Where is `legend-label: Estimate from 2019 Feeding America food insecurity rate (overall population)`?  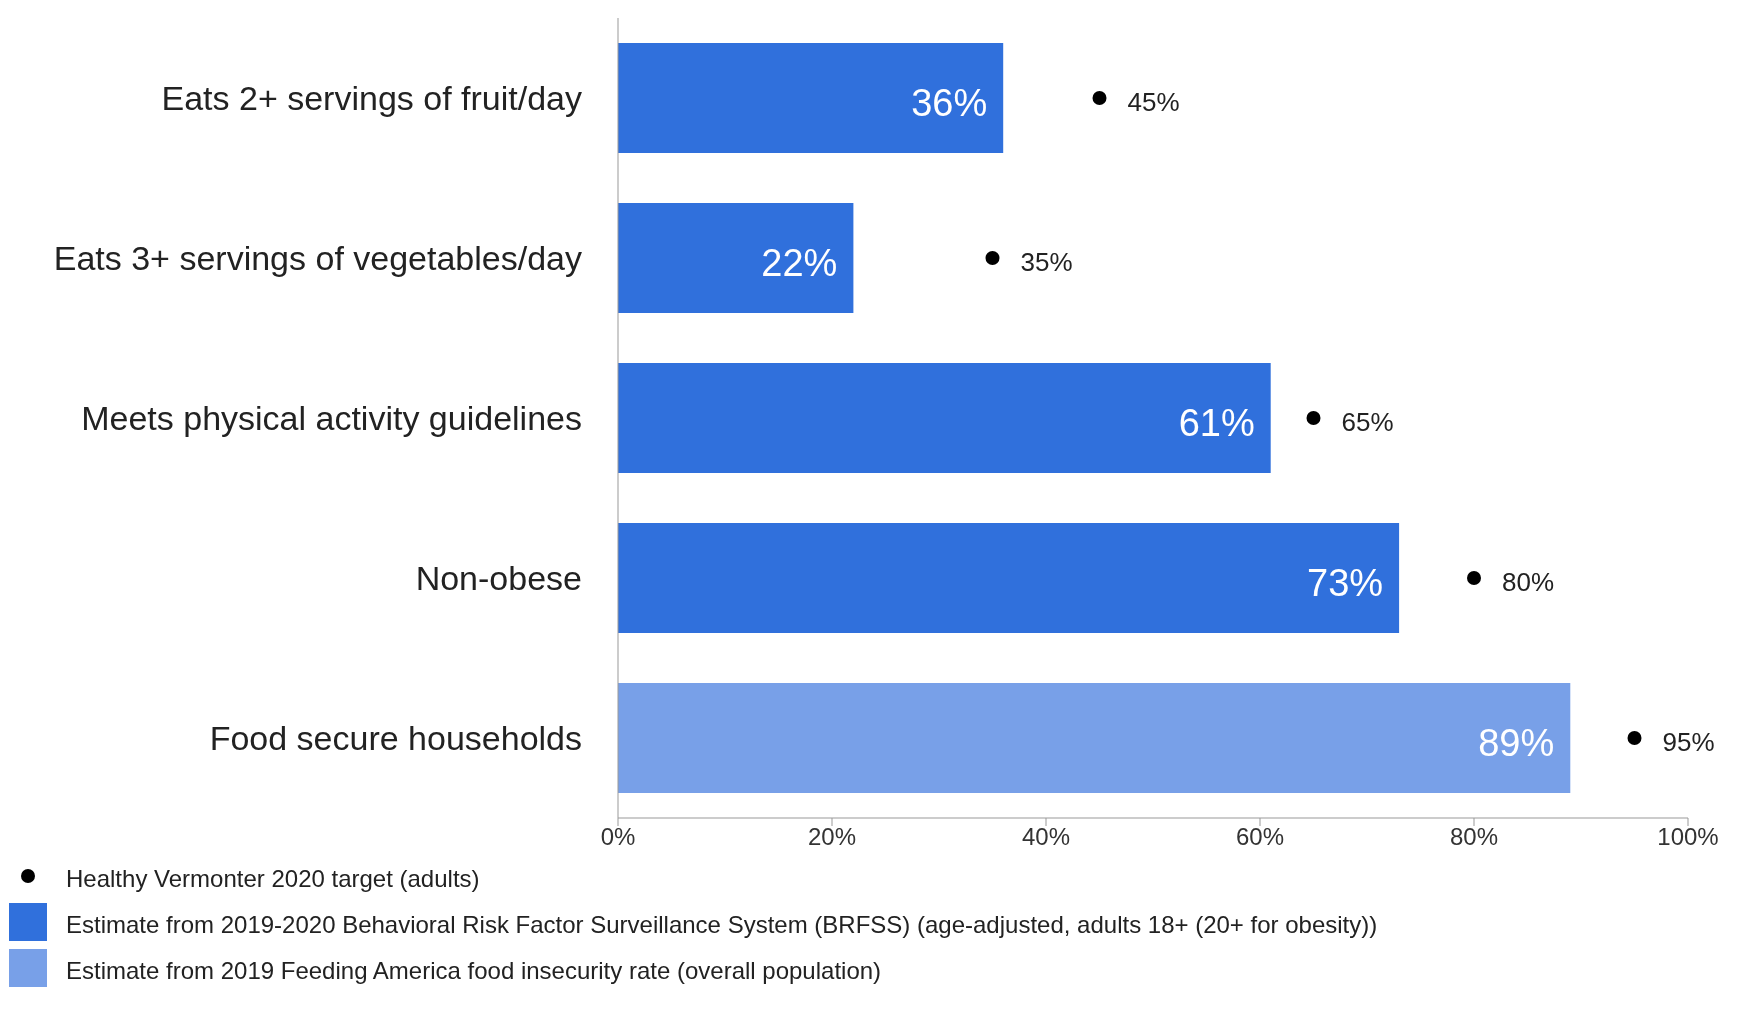
legend-label: Estimate from 2019 Feeding America food insecurity rate (overall population) is located at coordinates (474, 971).